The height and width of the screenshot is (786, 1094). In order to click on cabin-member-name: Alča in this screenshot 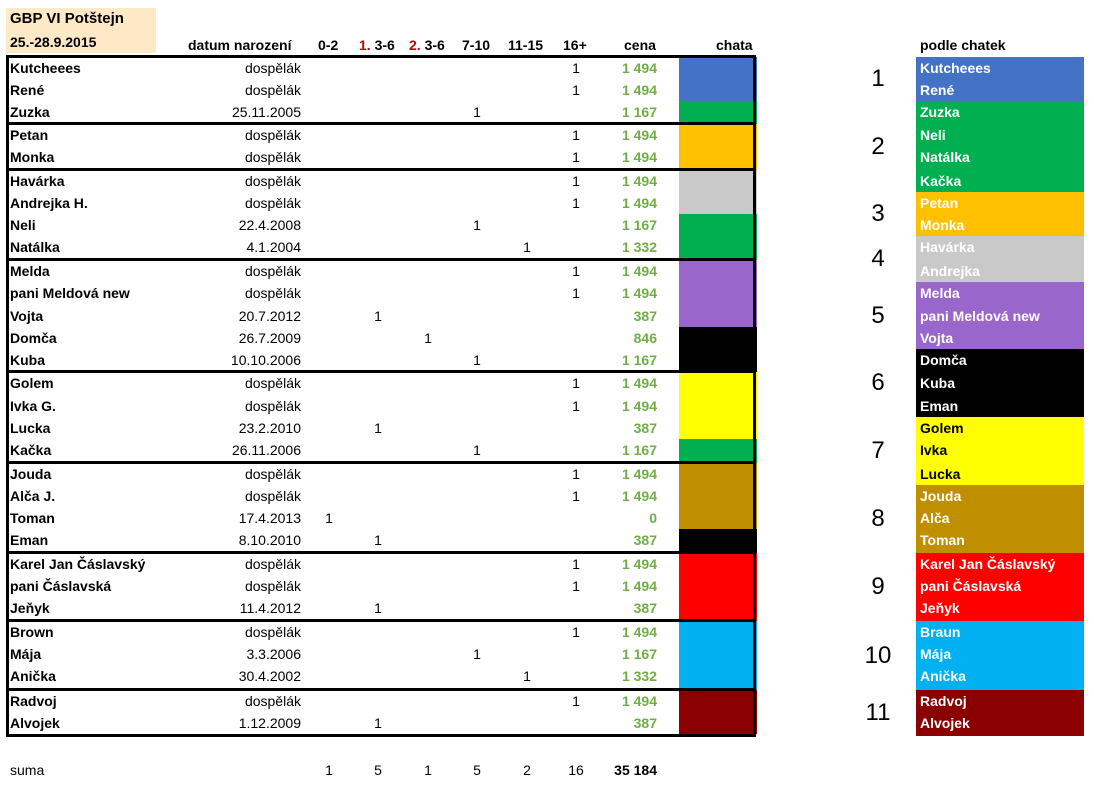, I will do `click(935, 518)`.